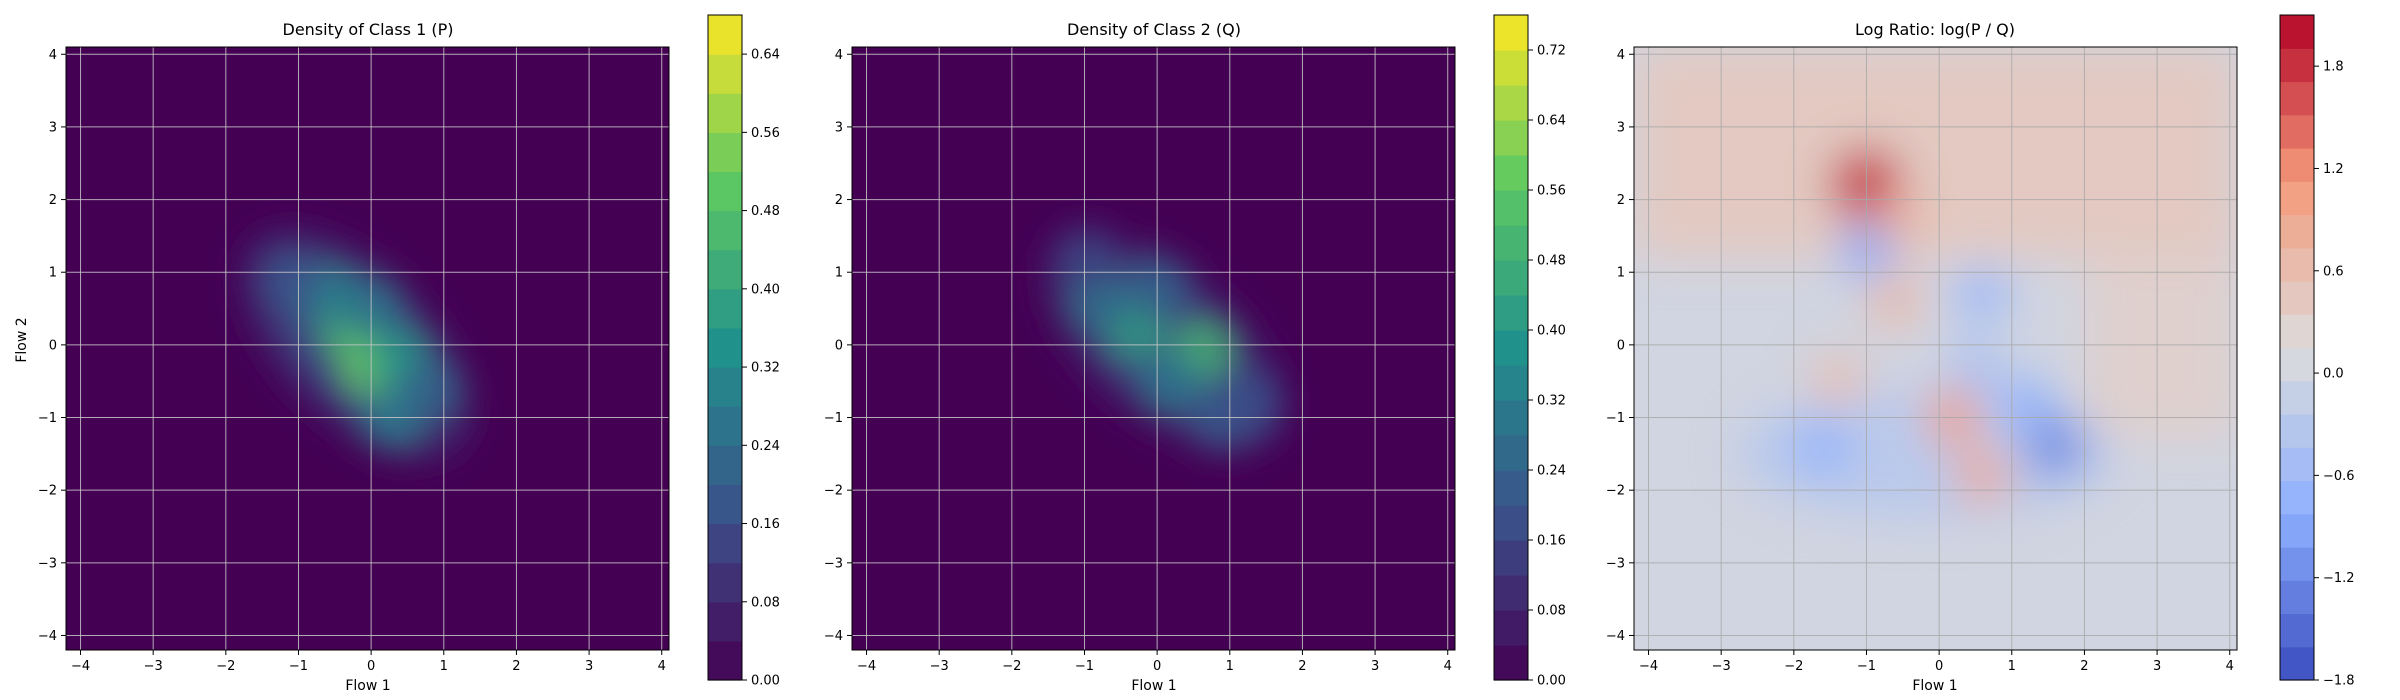  I want to click on colorbar: −1.8 −1.2 −0.6 0.0 0.6 1.2 1.8, so click(2317, 351).